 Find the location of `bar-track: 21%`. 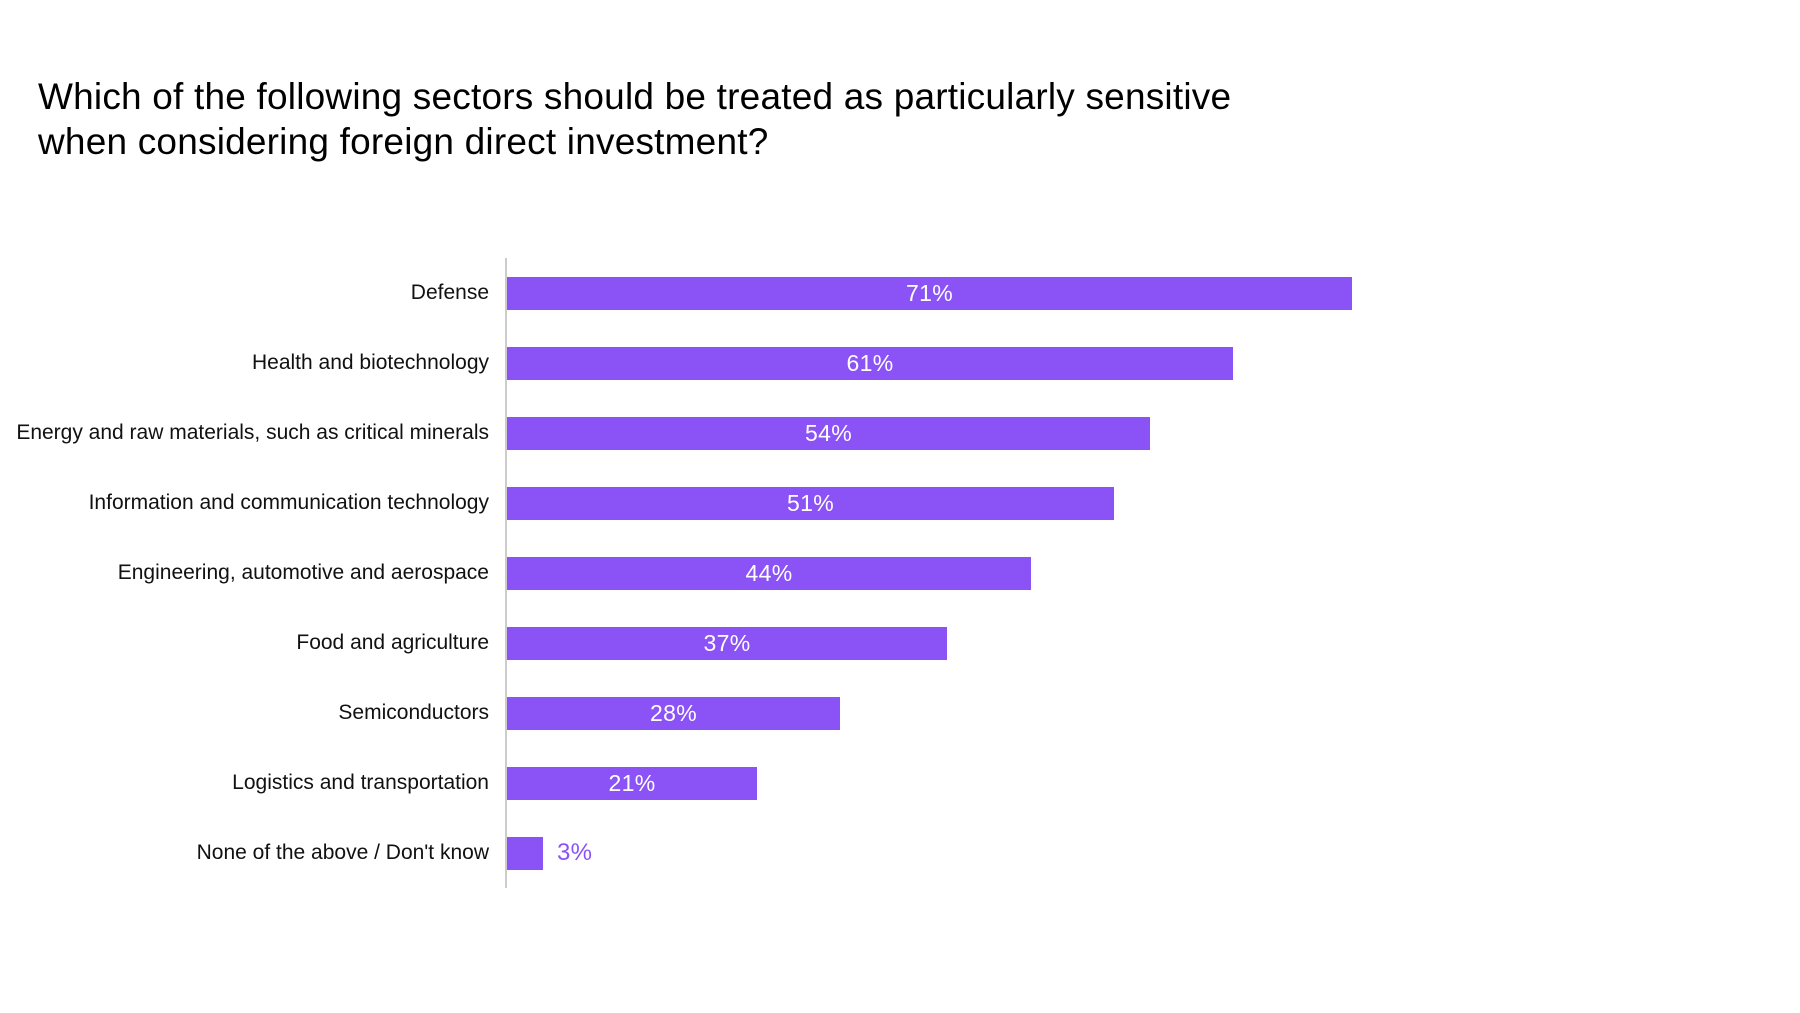

bar-track: 21% is located at coordinates (1153, 783).